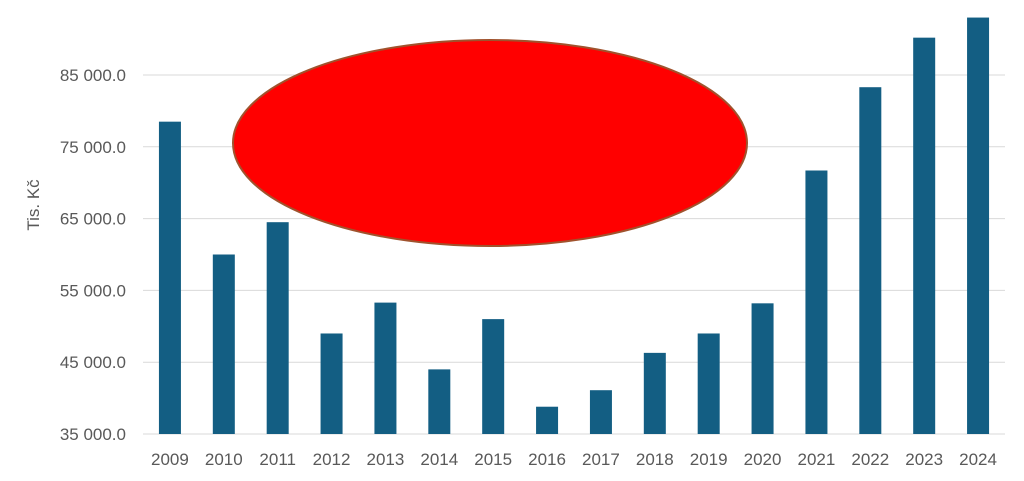 The width and height of the screenshot is (1024, 481). What do you see at coordinates (978, 226) in the screenshot?
I see `bar-2024` at bounding box center [978, 226].